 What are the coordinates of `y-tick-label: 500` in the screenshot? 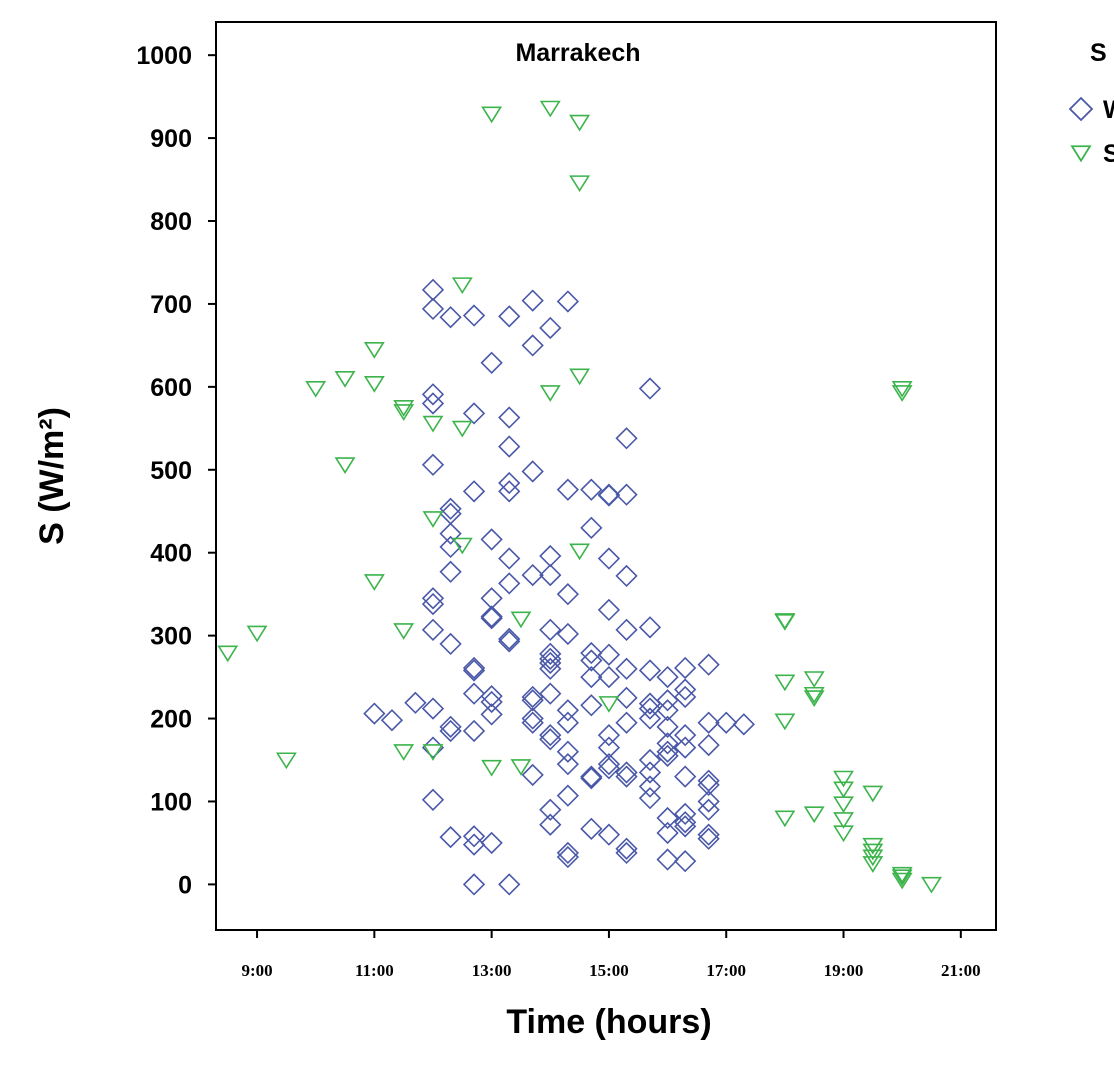 It's located at (171, 471).